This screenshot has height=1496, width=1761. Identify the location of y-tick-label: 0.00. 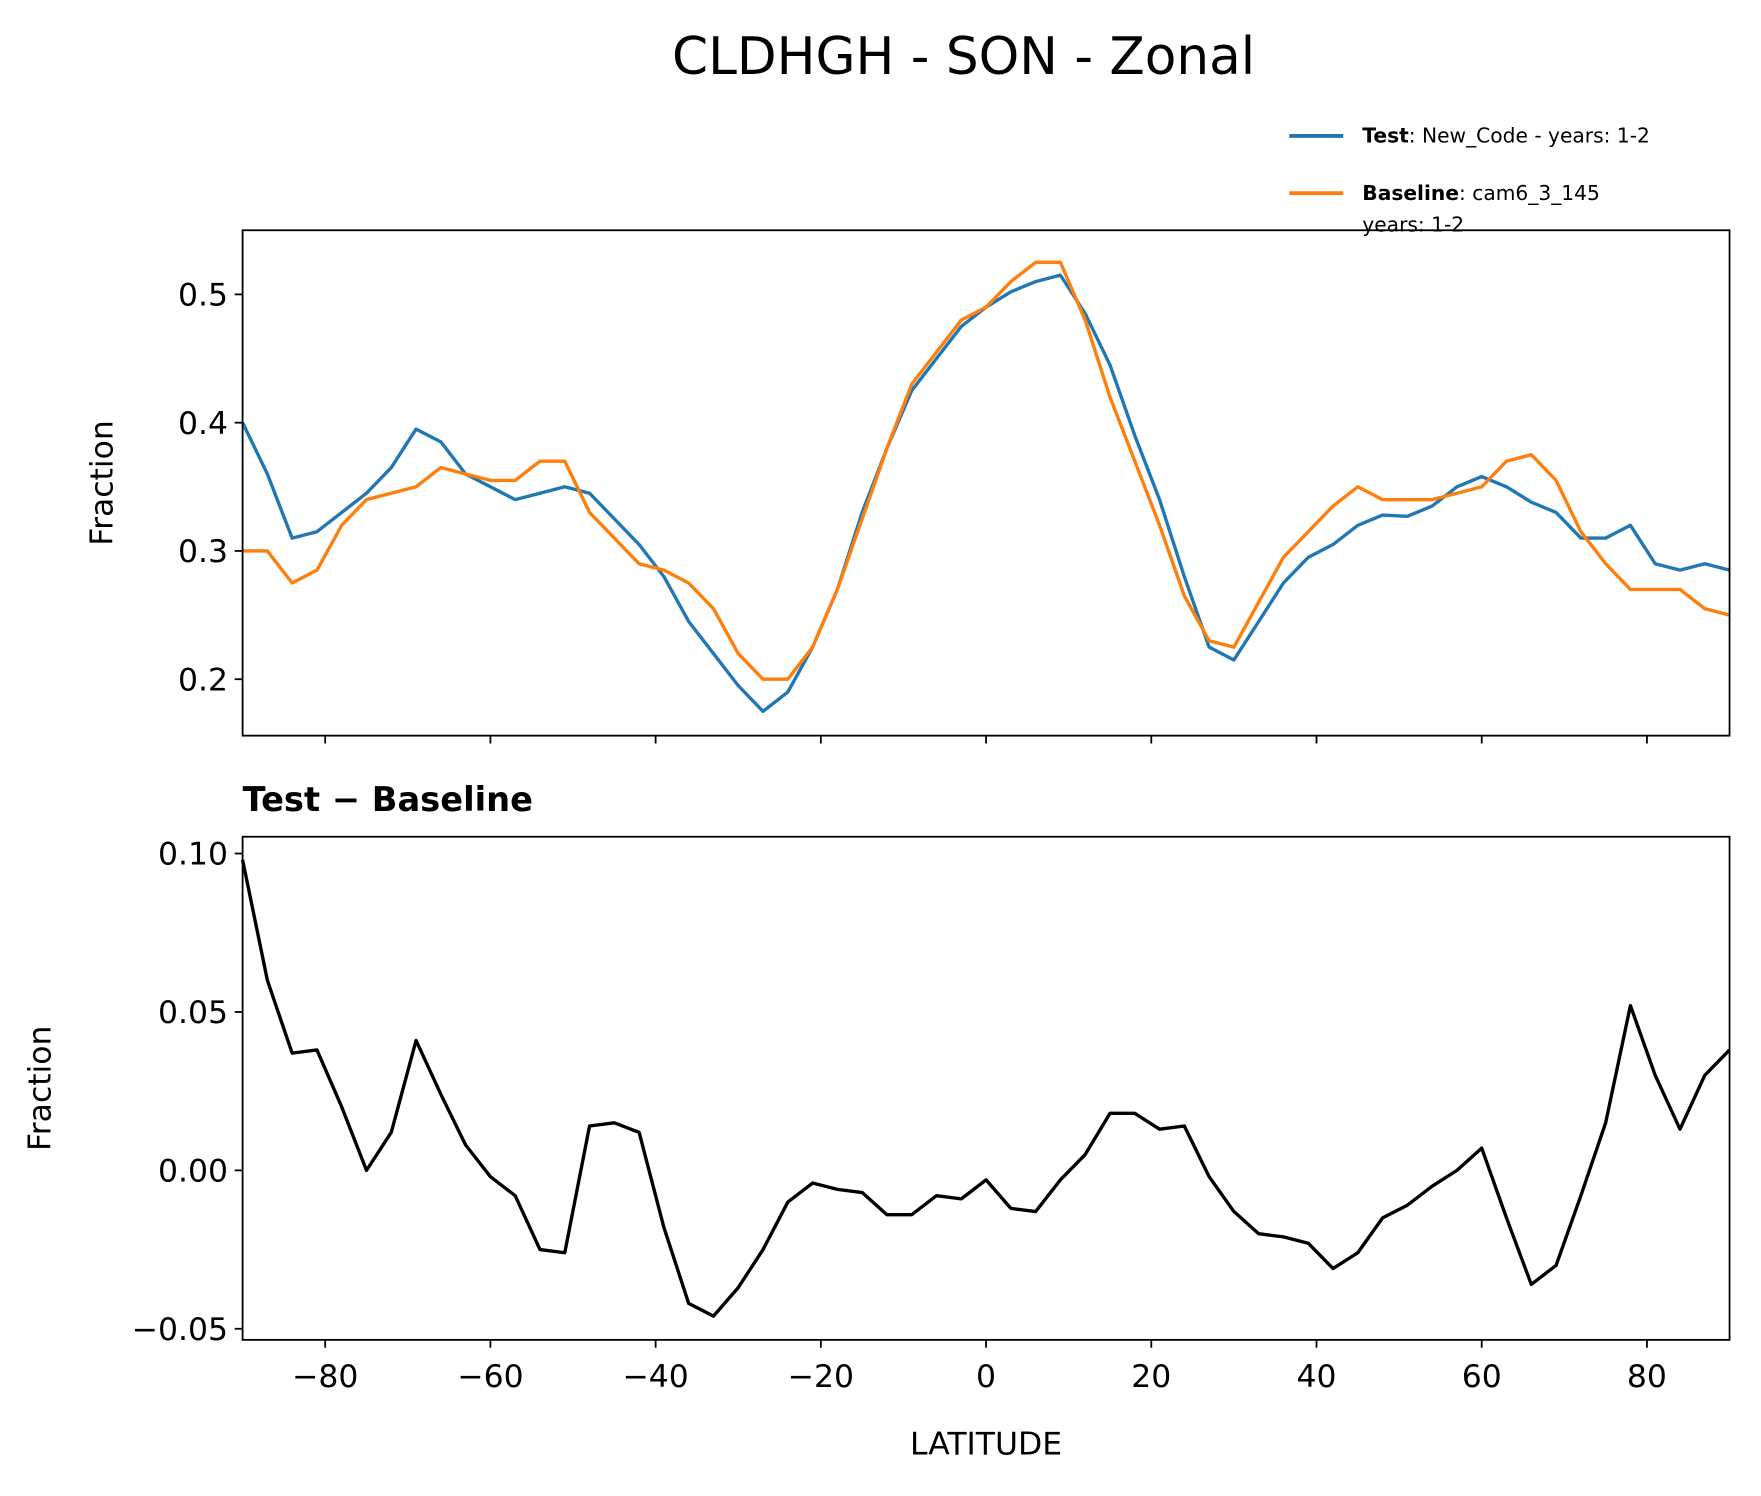
(193, 1172).